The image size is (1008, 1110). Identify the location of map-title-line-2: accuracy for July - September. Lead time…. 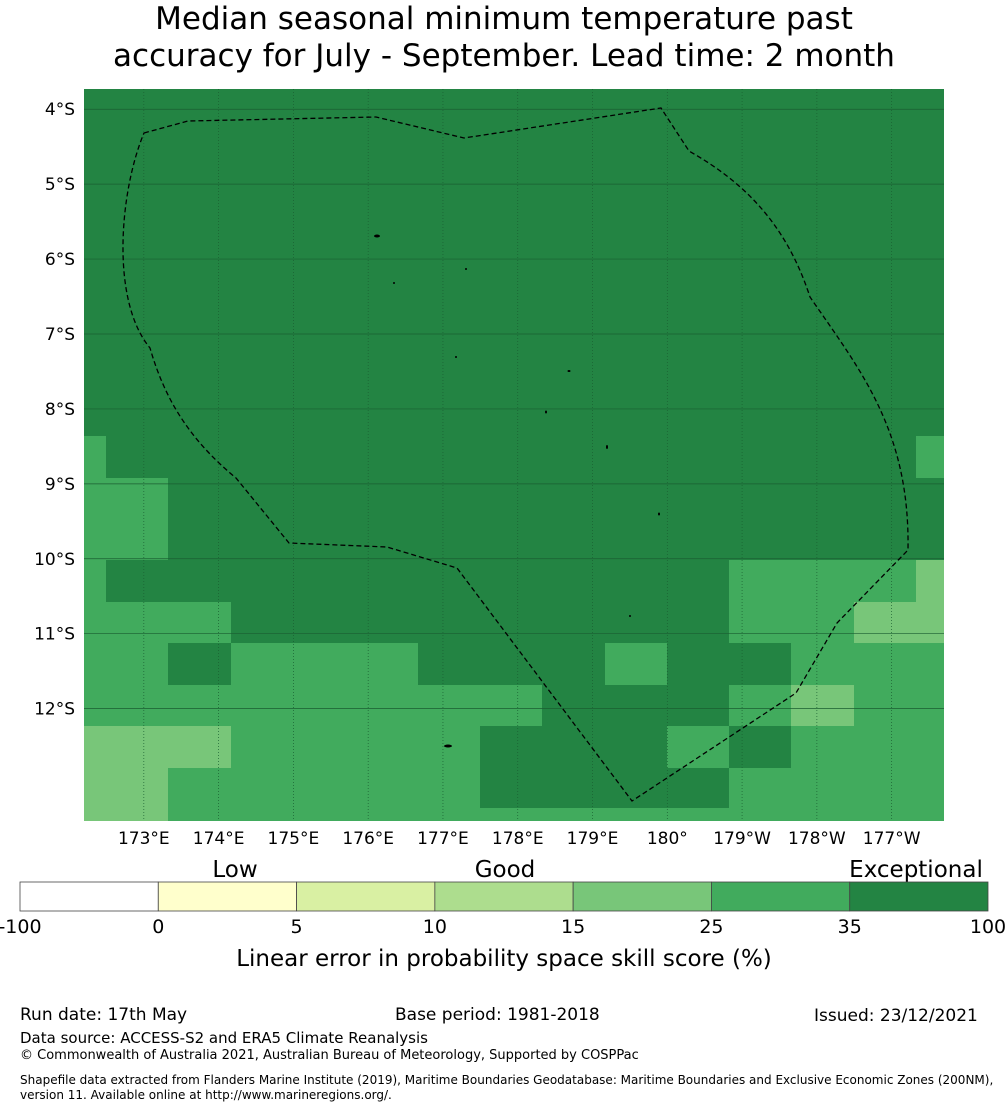
(504, 56).